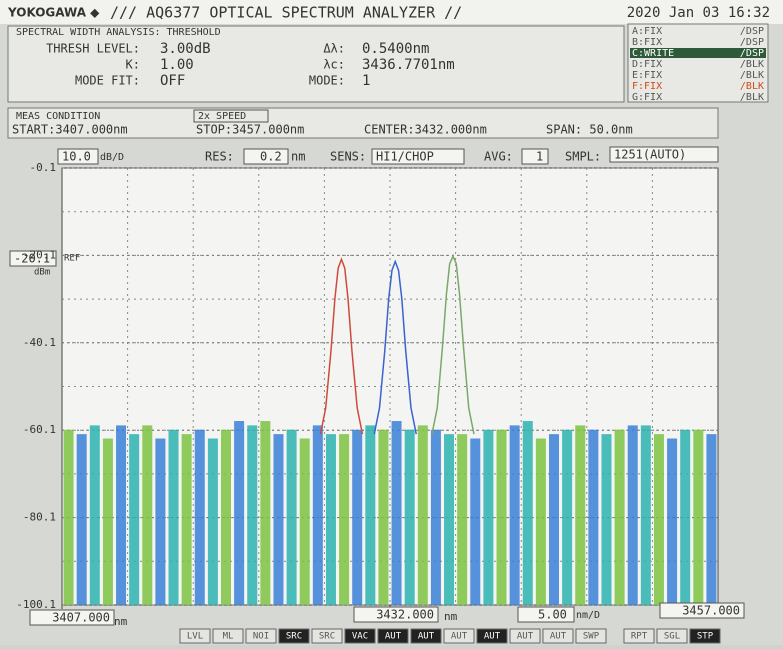 Image resolution: width=783 pixels, height=649 pixels. I want to click on soft-key-label: ML, so click(228, 637).